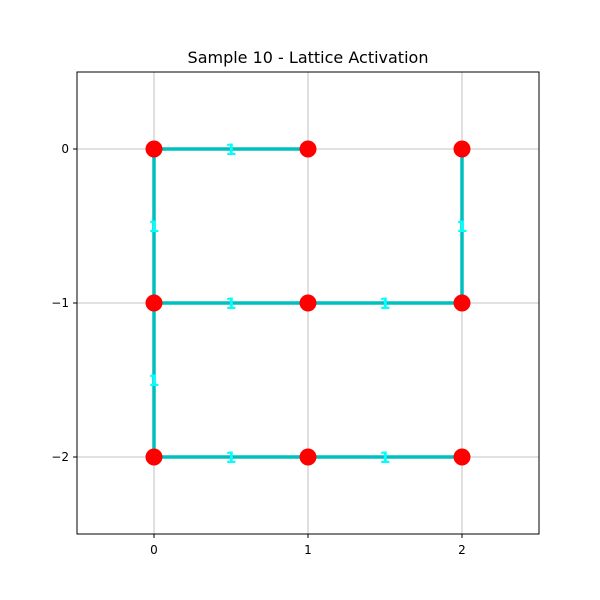 The height and width of the screenshot is (600, 600). What do you see at coordinates (308, 550) in the screenshot?
I see `x-tick-label: 1` at bounding box center [308, 550].